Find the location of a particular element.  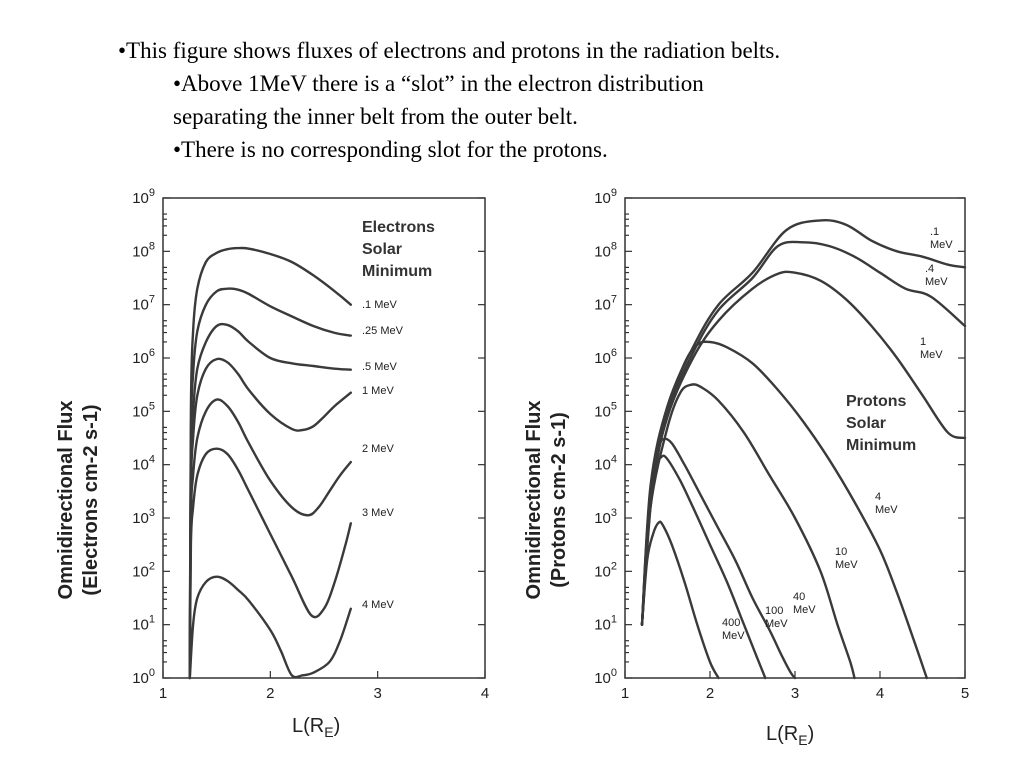

electron-xtick-label: 1 is located at coordinates (163, 693).